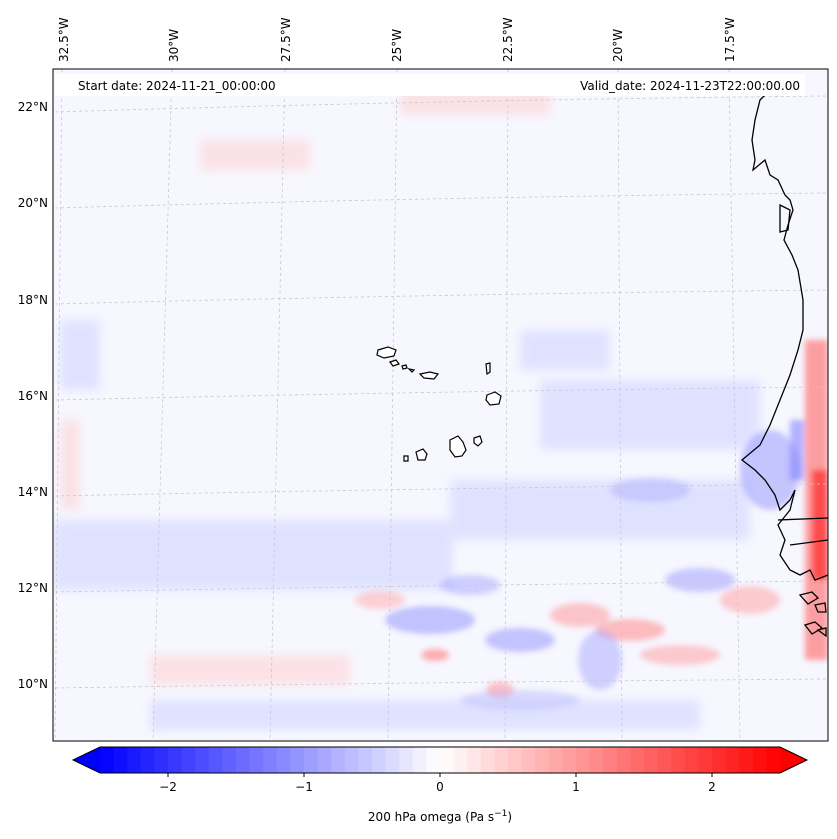 This screenshot has height=839, width=837. I want to click on header-box, so click(430, 85).